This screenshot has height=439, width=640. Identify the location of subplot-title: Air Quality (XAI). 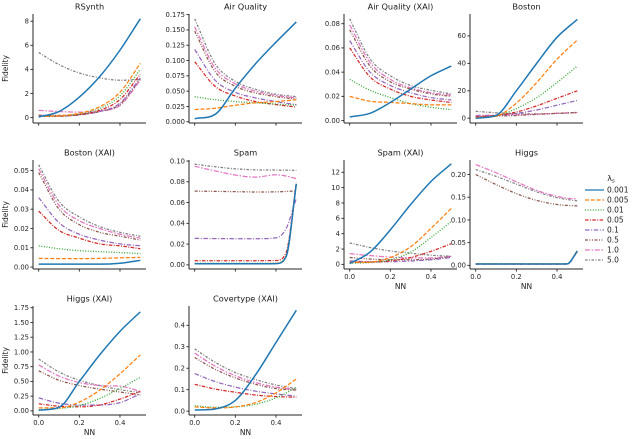
(401, 7).